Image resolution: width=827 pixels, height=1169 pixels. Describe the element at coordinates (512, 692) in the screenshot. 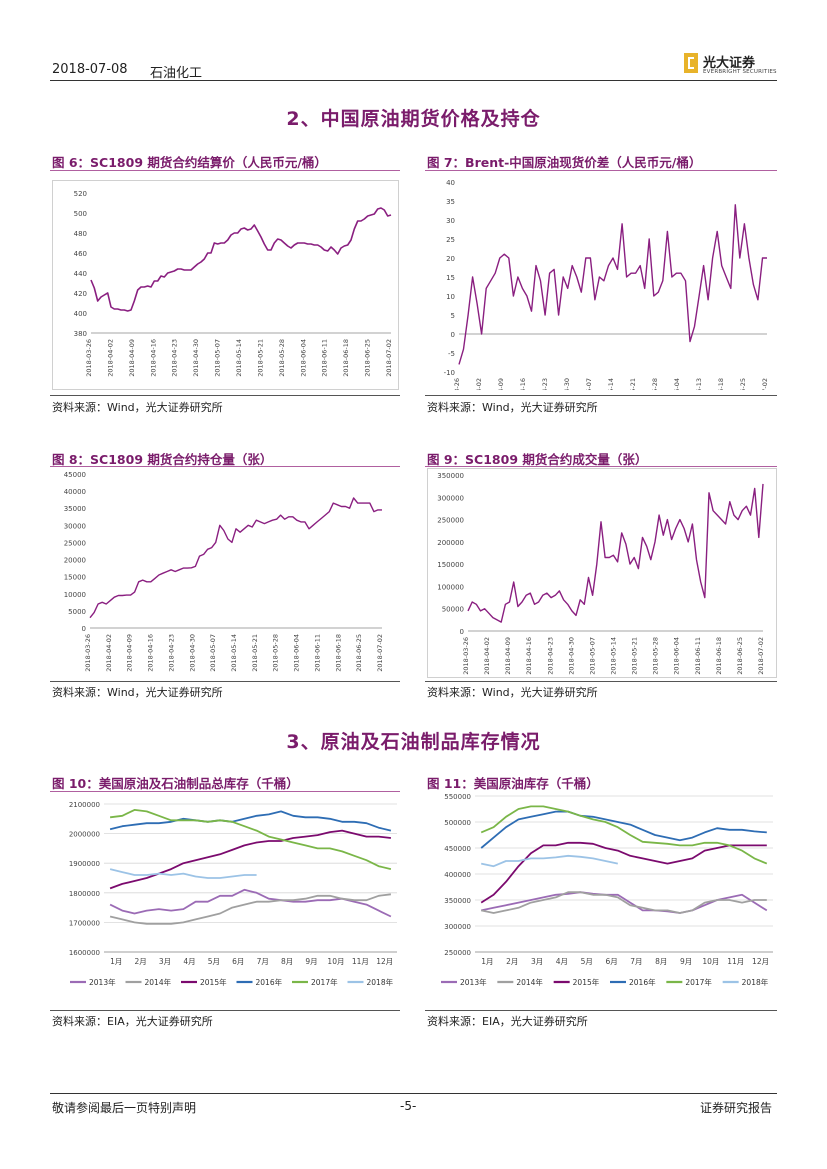

I see `figure-9-source: 资料来源：Wind，光大证券研究所` at that location.